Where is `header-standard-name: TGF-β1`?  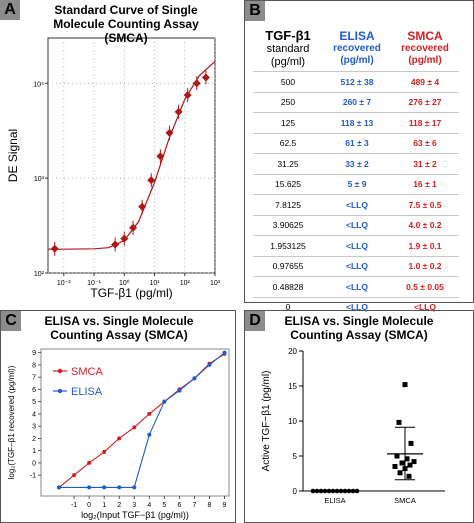 header-standard-name: TGF-β1 is located at coordinates (288, 35).